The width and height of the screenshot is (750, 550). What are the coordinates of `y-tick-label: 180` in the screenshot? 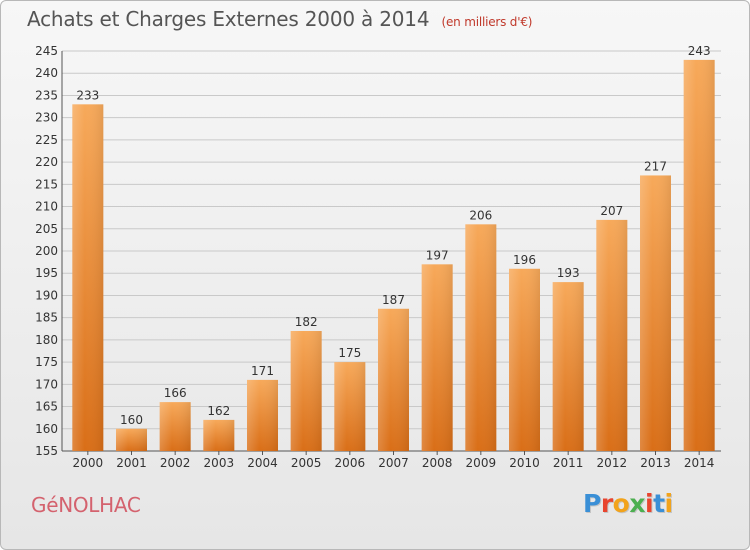 It's located at (46, 340).